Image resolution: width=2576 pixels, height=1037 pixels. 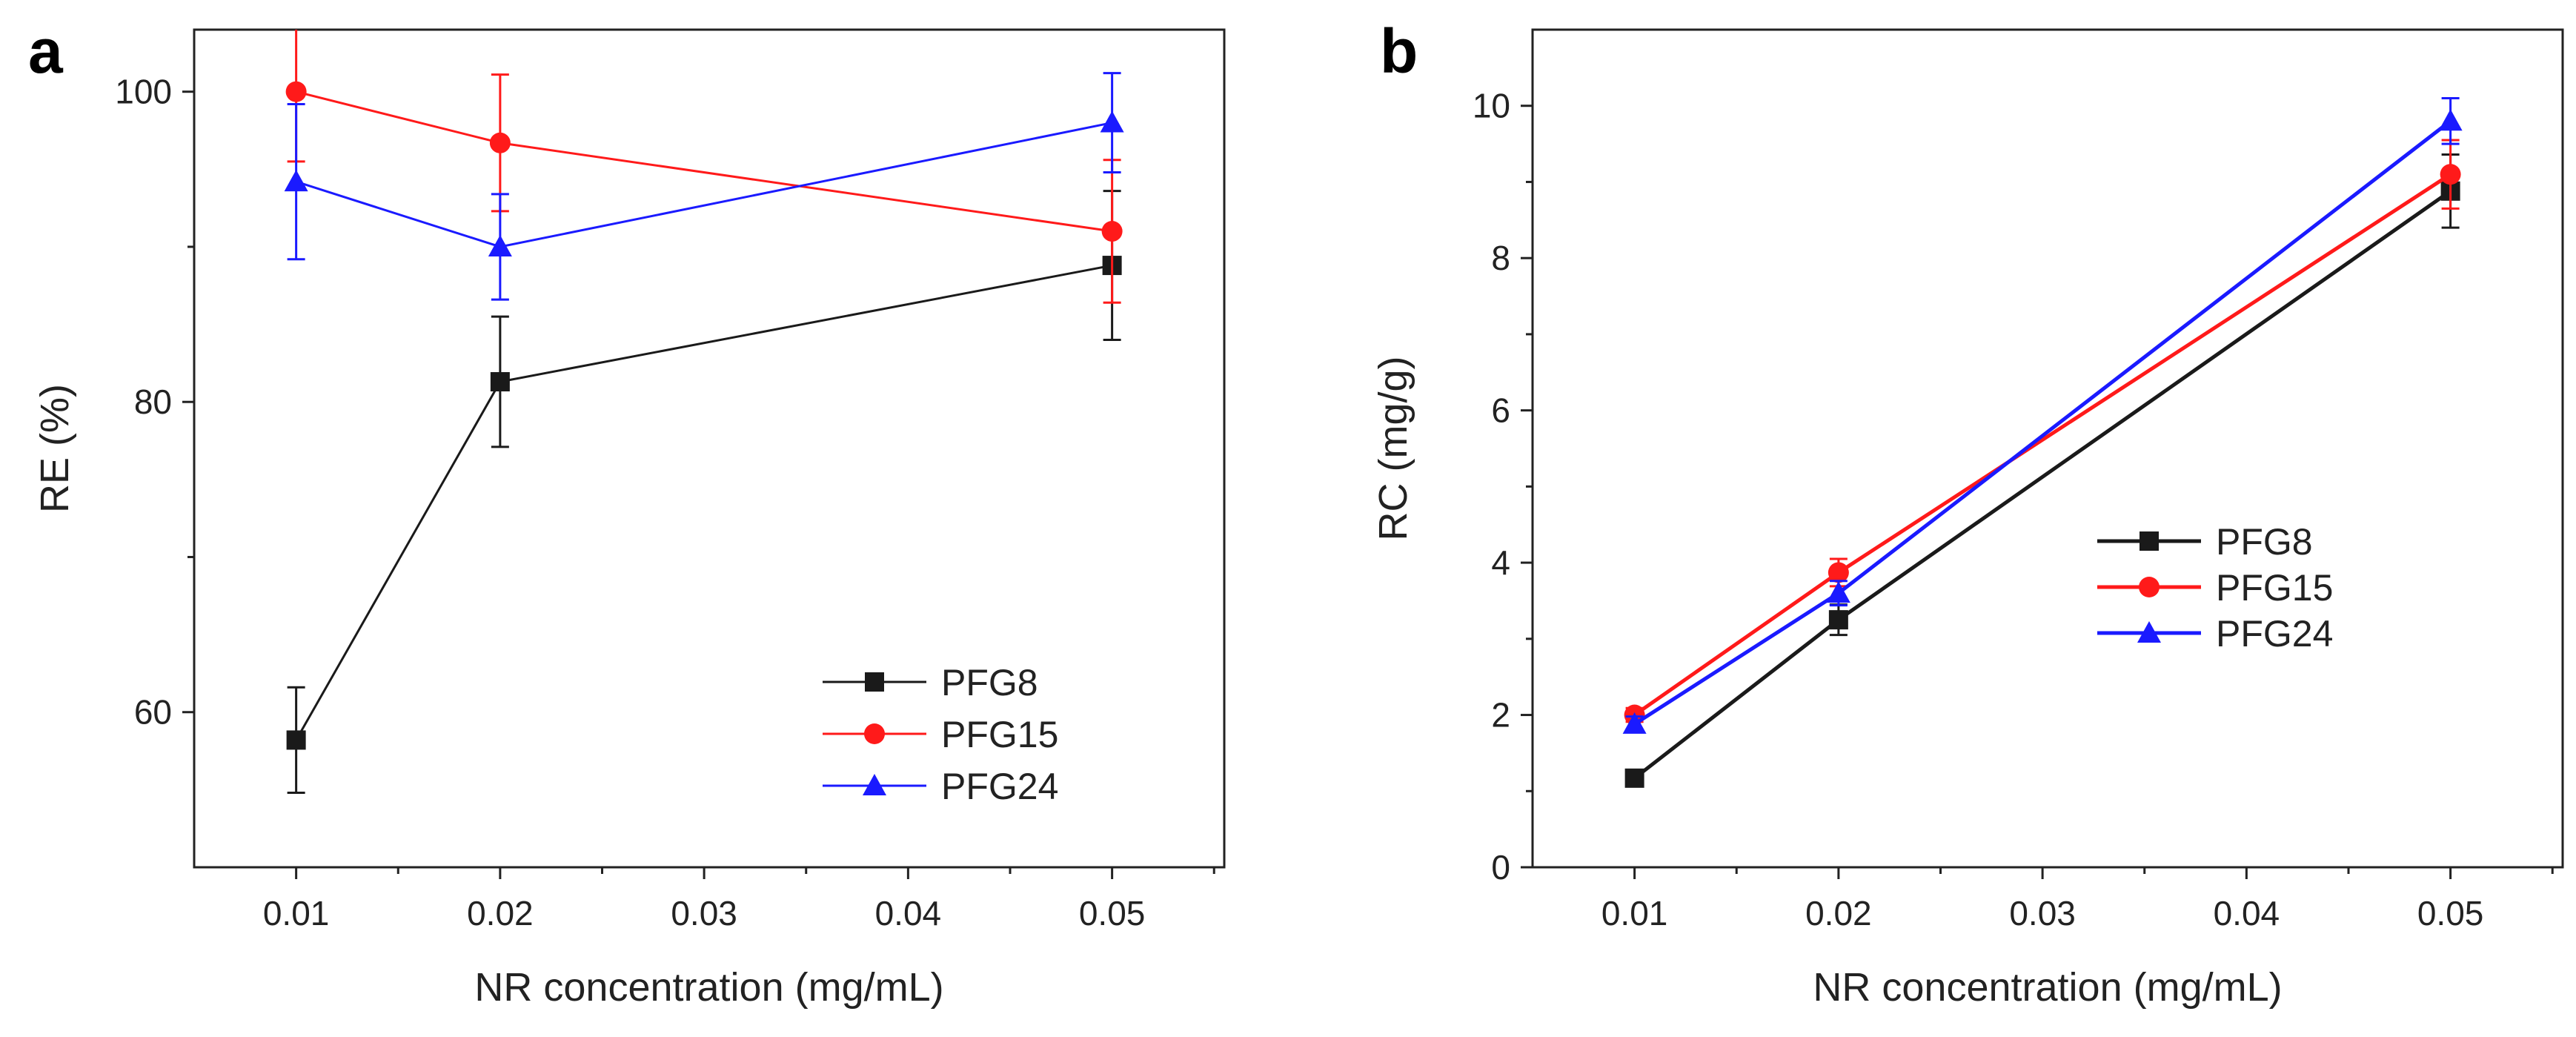 What do you see at coordinates (2205, 542) in the screenshot?
I see `panel-b-legend-item-pfg8: PFG8` at bounding box center [2205, 542].